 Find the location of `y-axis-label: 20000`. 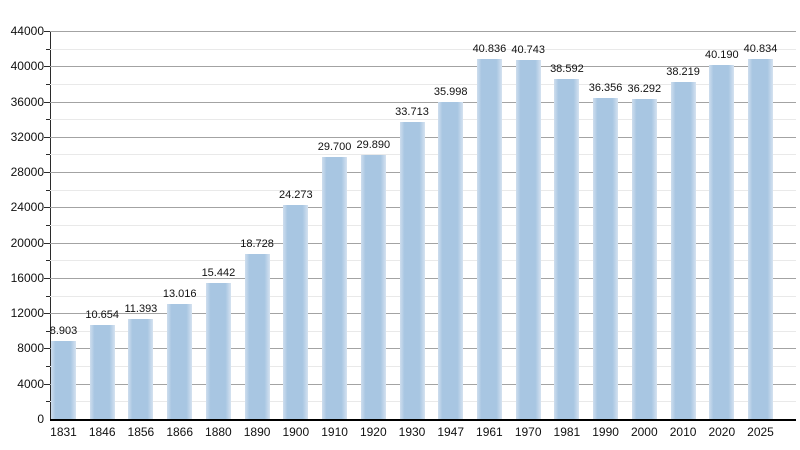

y-axis-label: 20000 is located at coordinates (27, 243).